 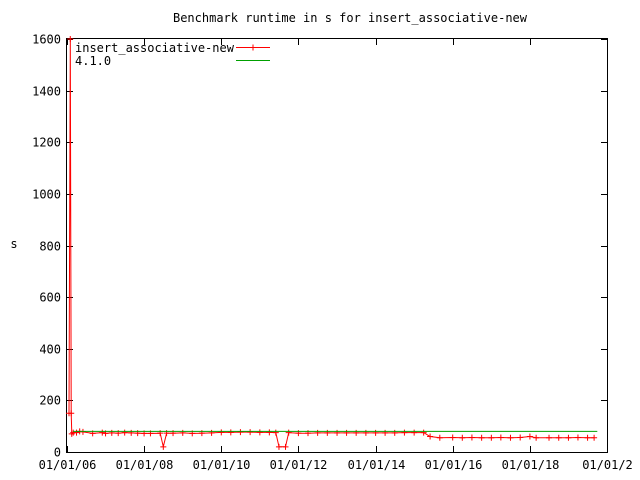 What do you see at coordinates (377, 465) in the screenshot?
I see `x-tick-label: 01/01/14` at bounding box center [377, 465].